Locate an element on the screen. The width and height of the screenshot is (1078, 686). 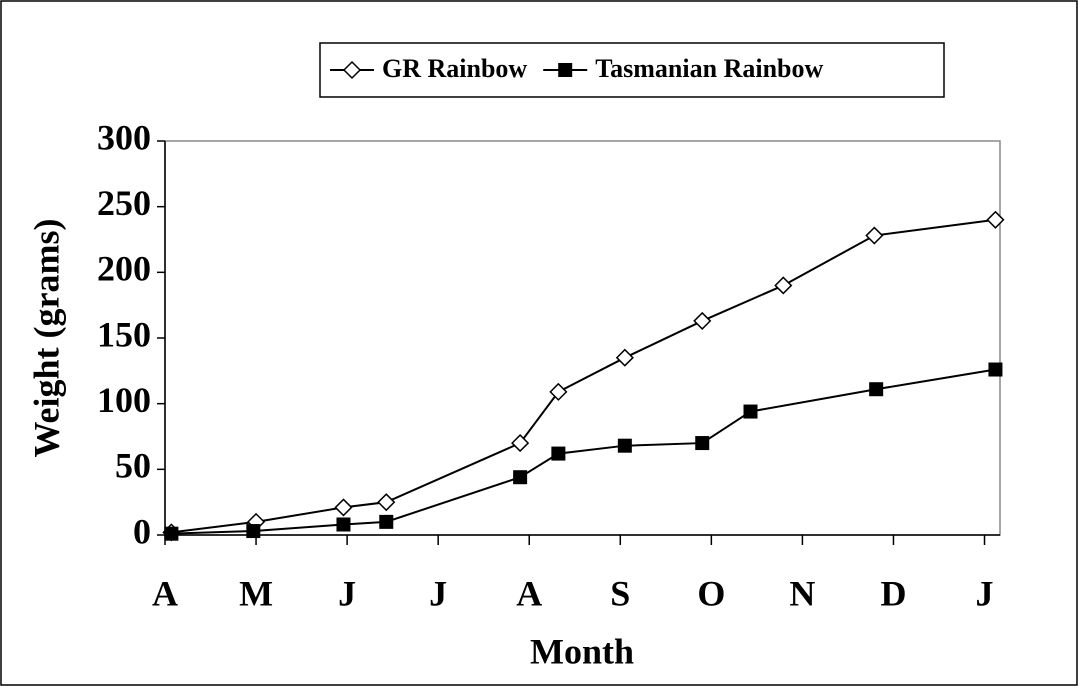
y-tick-label: 0 is located at coordinates (142, 531).